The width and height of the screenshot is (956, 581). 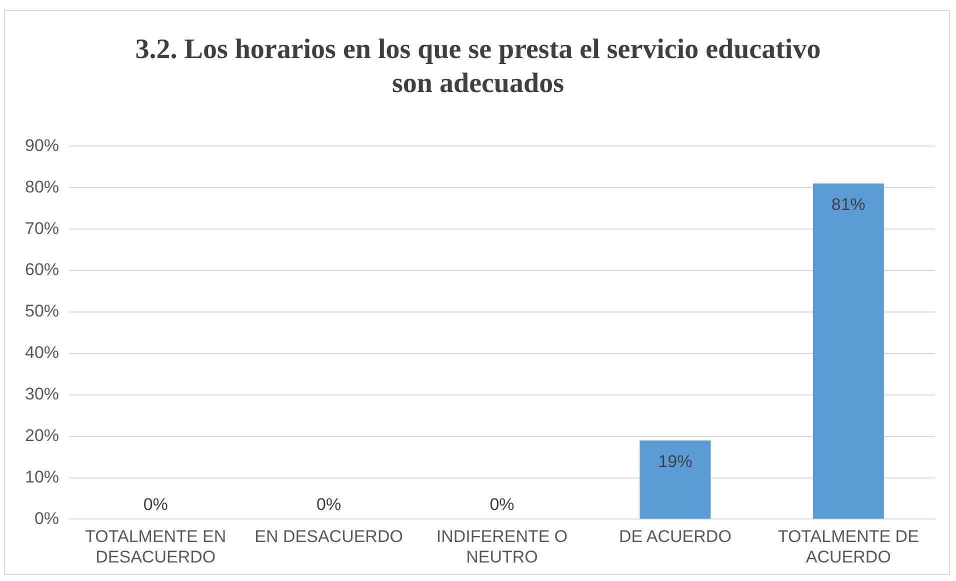 I want to click on x-tick-label: EN DESACUERDO, so click(x=328, y=536).